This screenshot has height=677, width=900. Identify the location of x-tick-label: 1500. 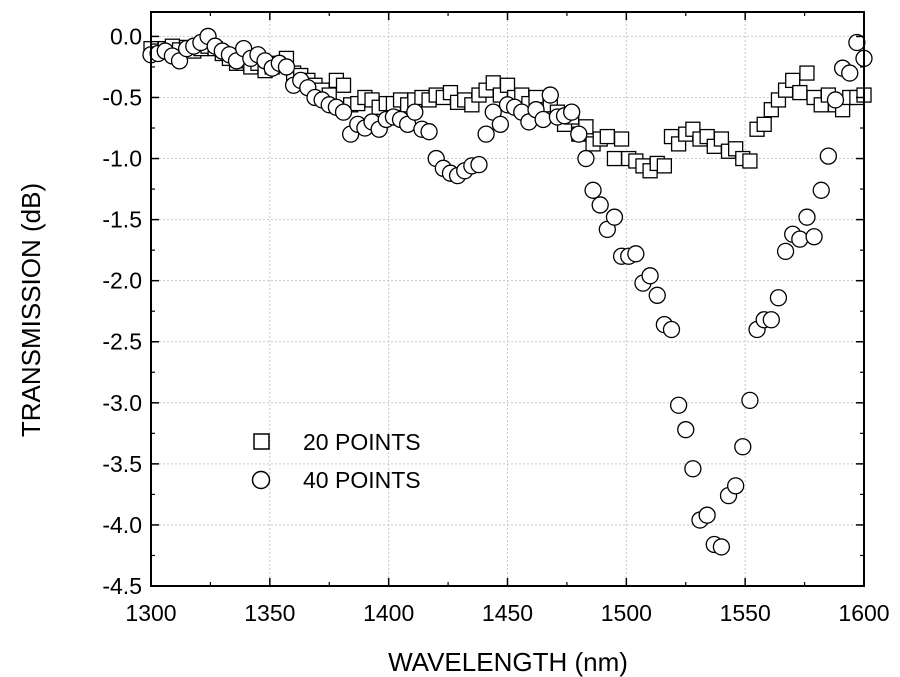
(626, 613).